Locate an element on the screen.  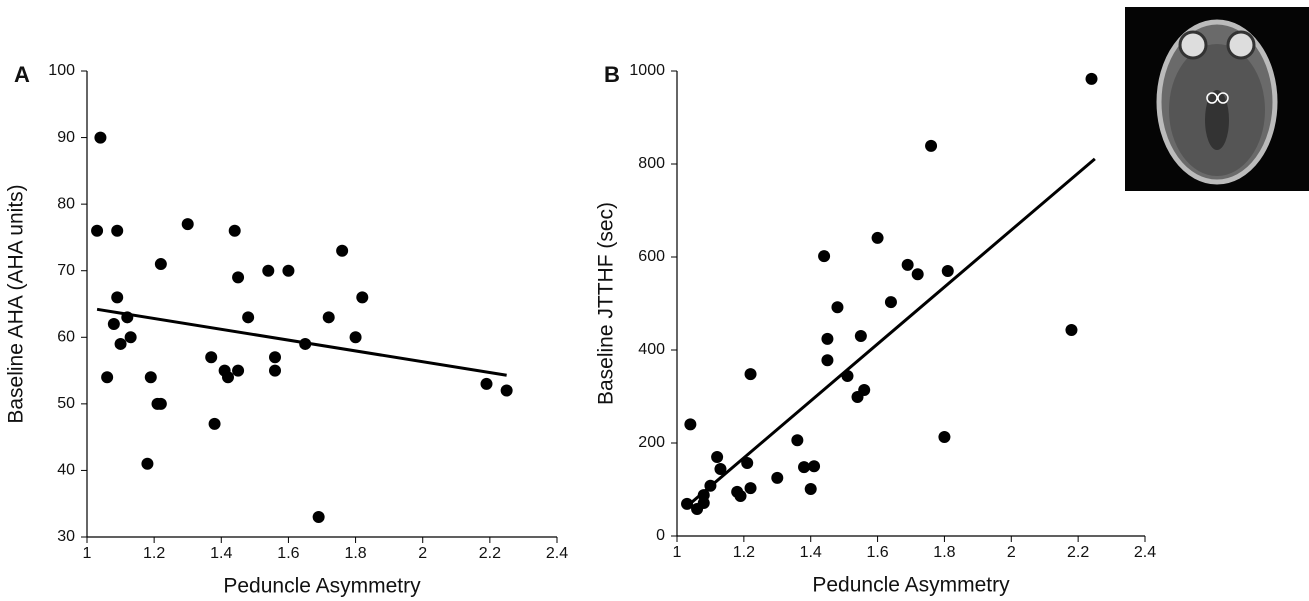
y-tick-label: 100 is located at coordinates (61, 70).